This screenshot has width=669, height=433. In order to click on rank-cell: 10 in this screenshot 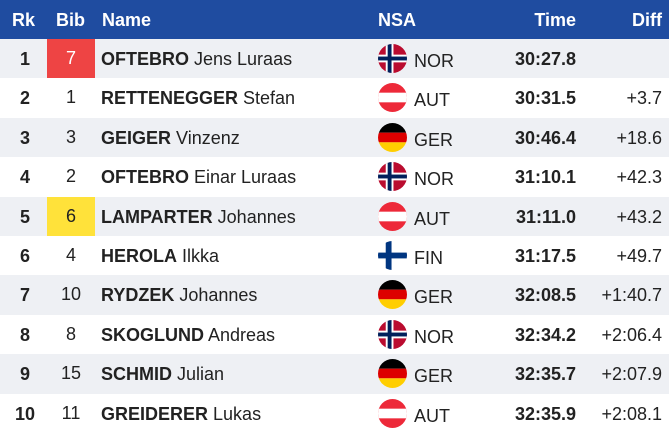, I will do `click(25, 413)`.